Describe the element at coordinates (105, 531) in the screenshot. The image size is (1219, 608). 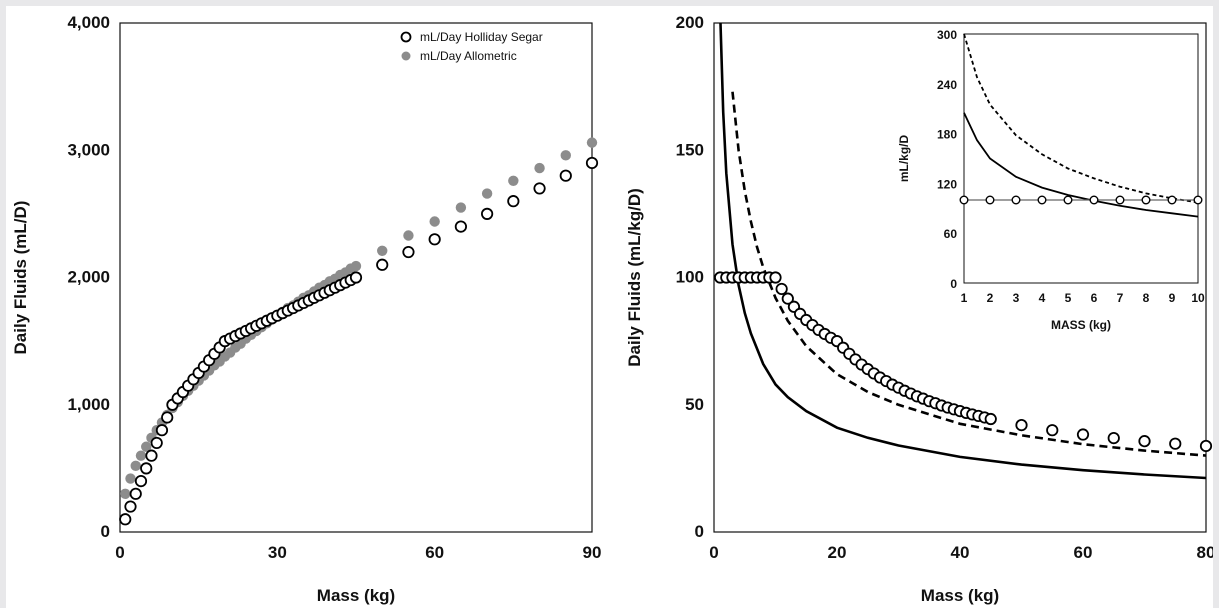
I see `left-y-tick-label: 0` at that location.